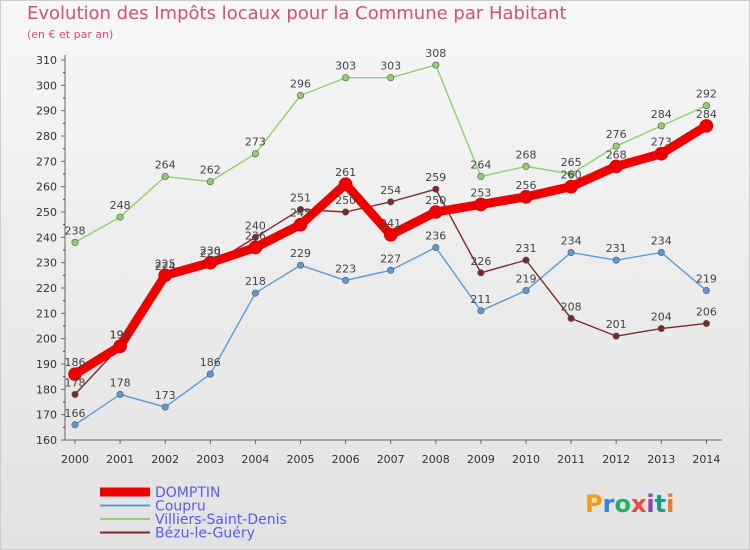 The height and width of the screenshot is (550, 750). Describe the element at coordinates (46, 212) in the screenshot. I see `y-tick-label: 250` at that location.